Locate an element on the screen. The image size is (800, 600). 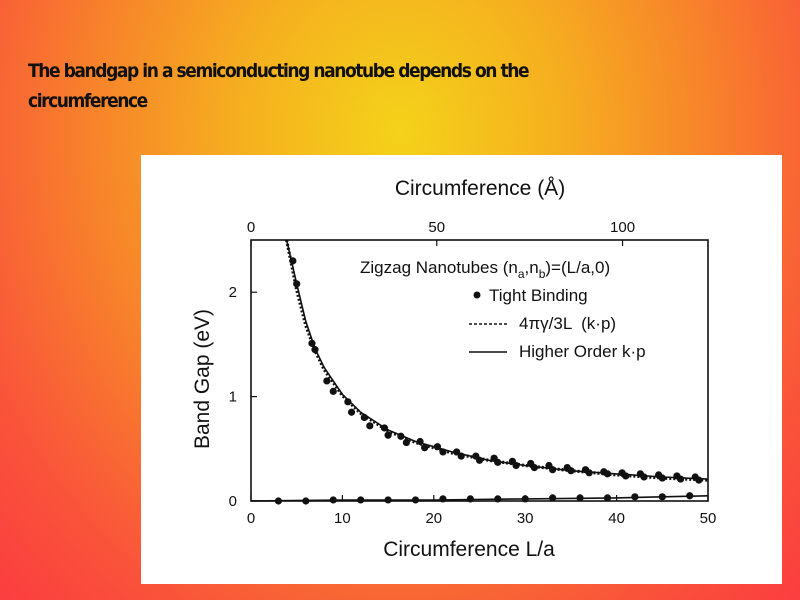
legend-label-kp: 4πγ/3L (k·p) is located at coordinates (567, 323).